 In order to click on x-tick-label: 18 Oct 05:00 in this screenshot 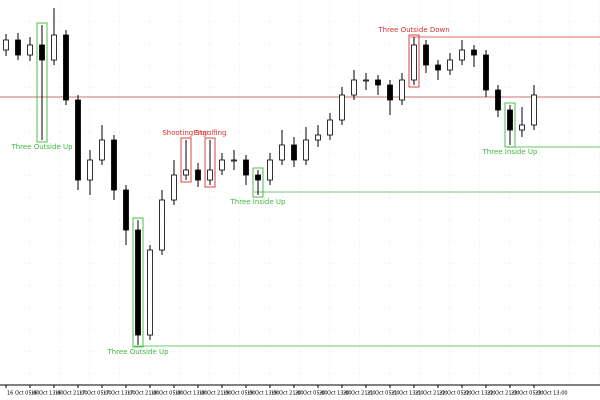, I will do `click(167, 394)`.